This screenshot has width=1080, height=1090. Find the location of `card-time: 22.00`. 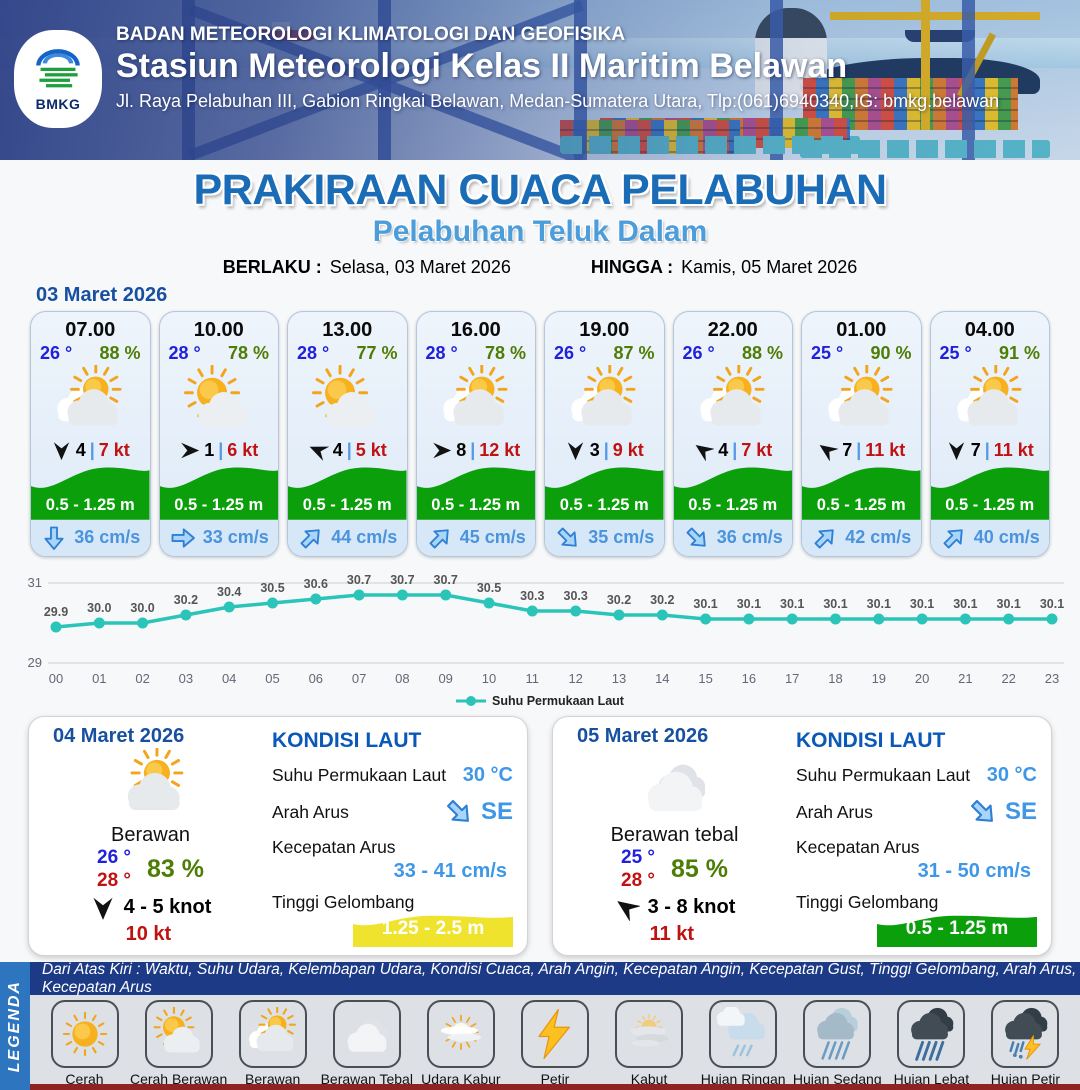

card-time: 22.00 is located at coordinates (732, 330).